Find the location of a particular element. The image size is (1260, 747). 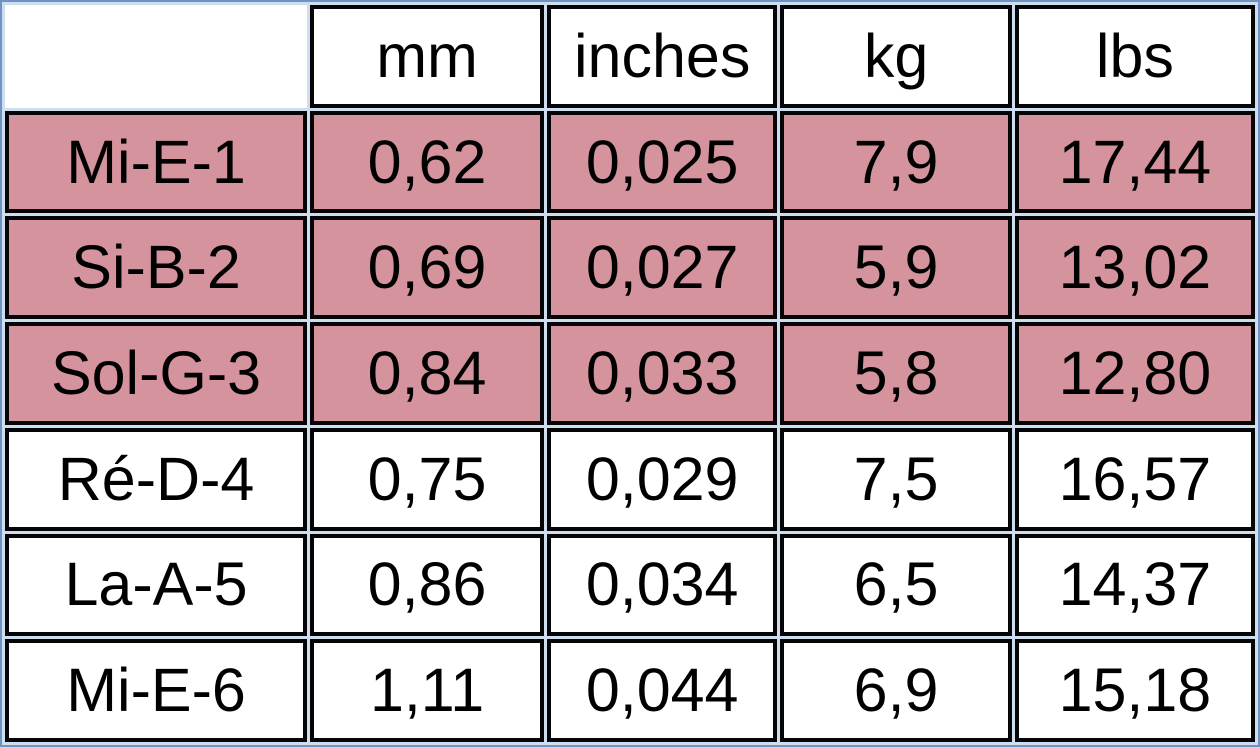

cell-mm: 0,75 is located at coordinates (427, 479).